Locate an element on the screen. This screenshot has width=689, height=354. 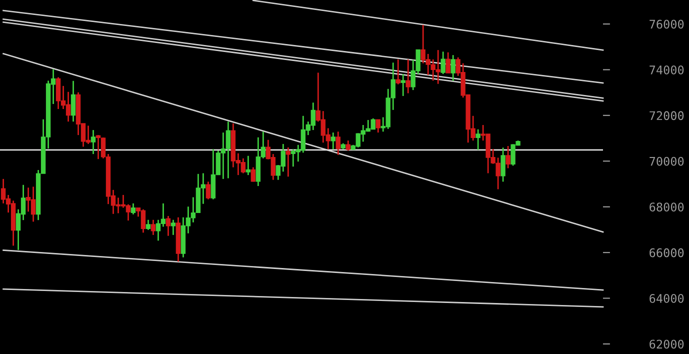
y-tick-label: 64000 is located at coordinates (667, 298).